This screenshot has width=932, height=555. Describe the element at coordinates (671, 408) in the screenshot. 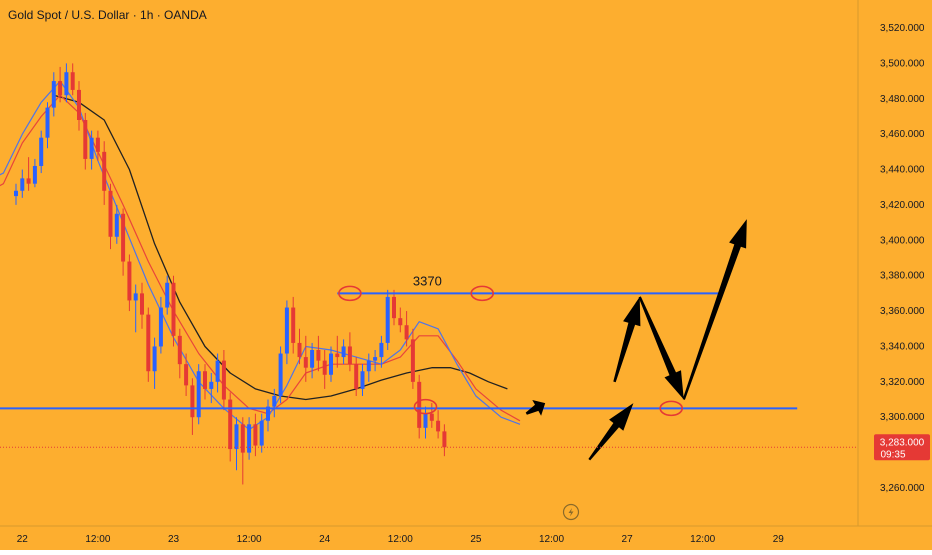

I see `ellipse-marker` at that location.